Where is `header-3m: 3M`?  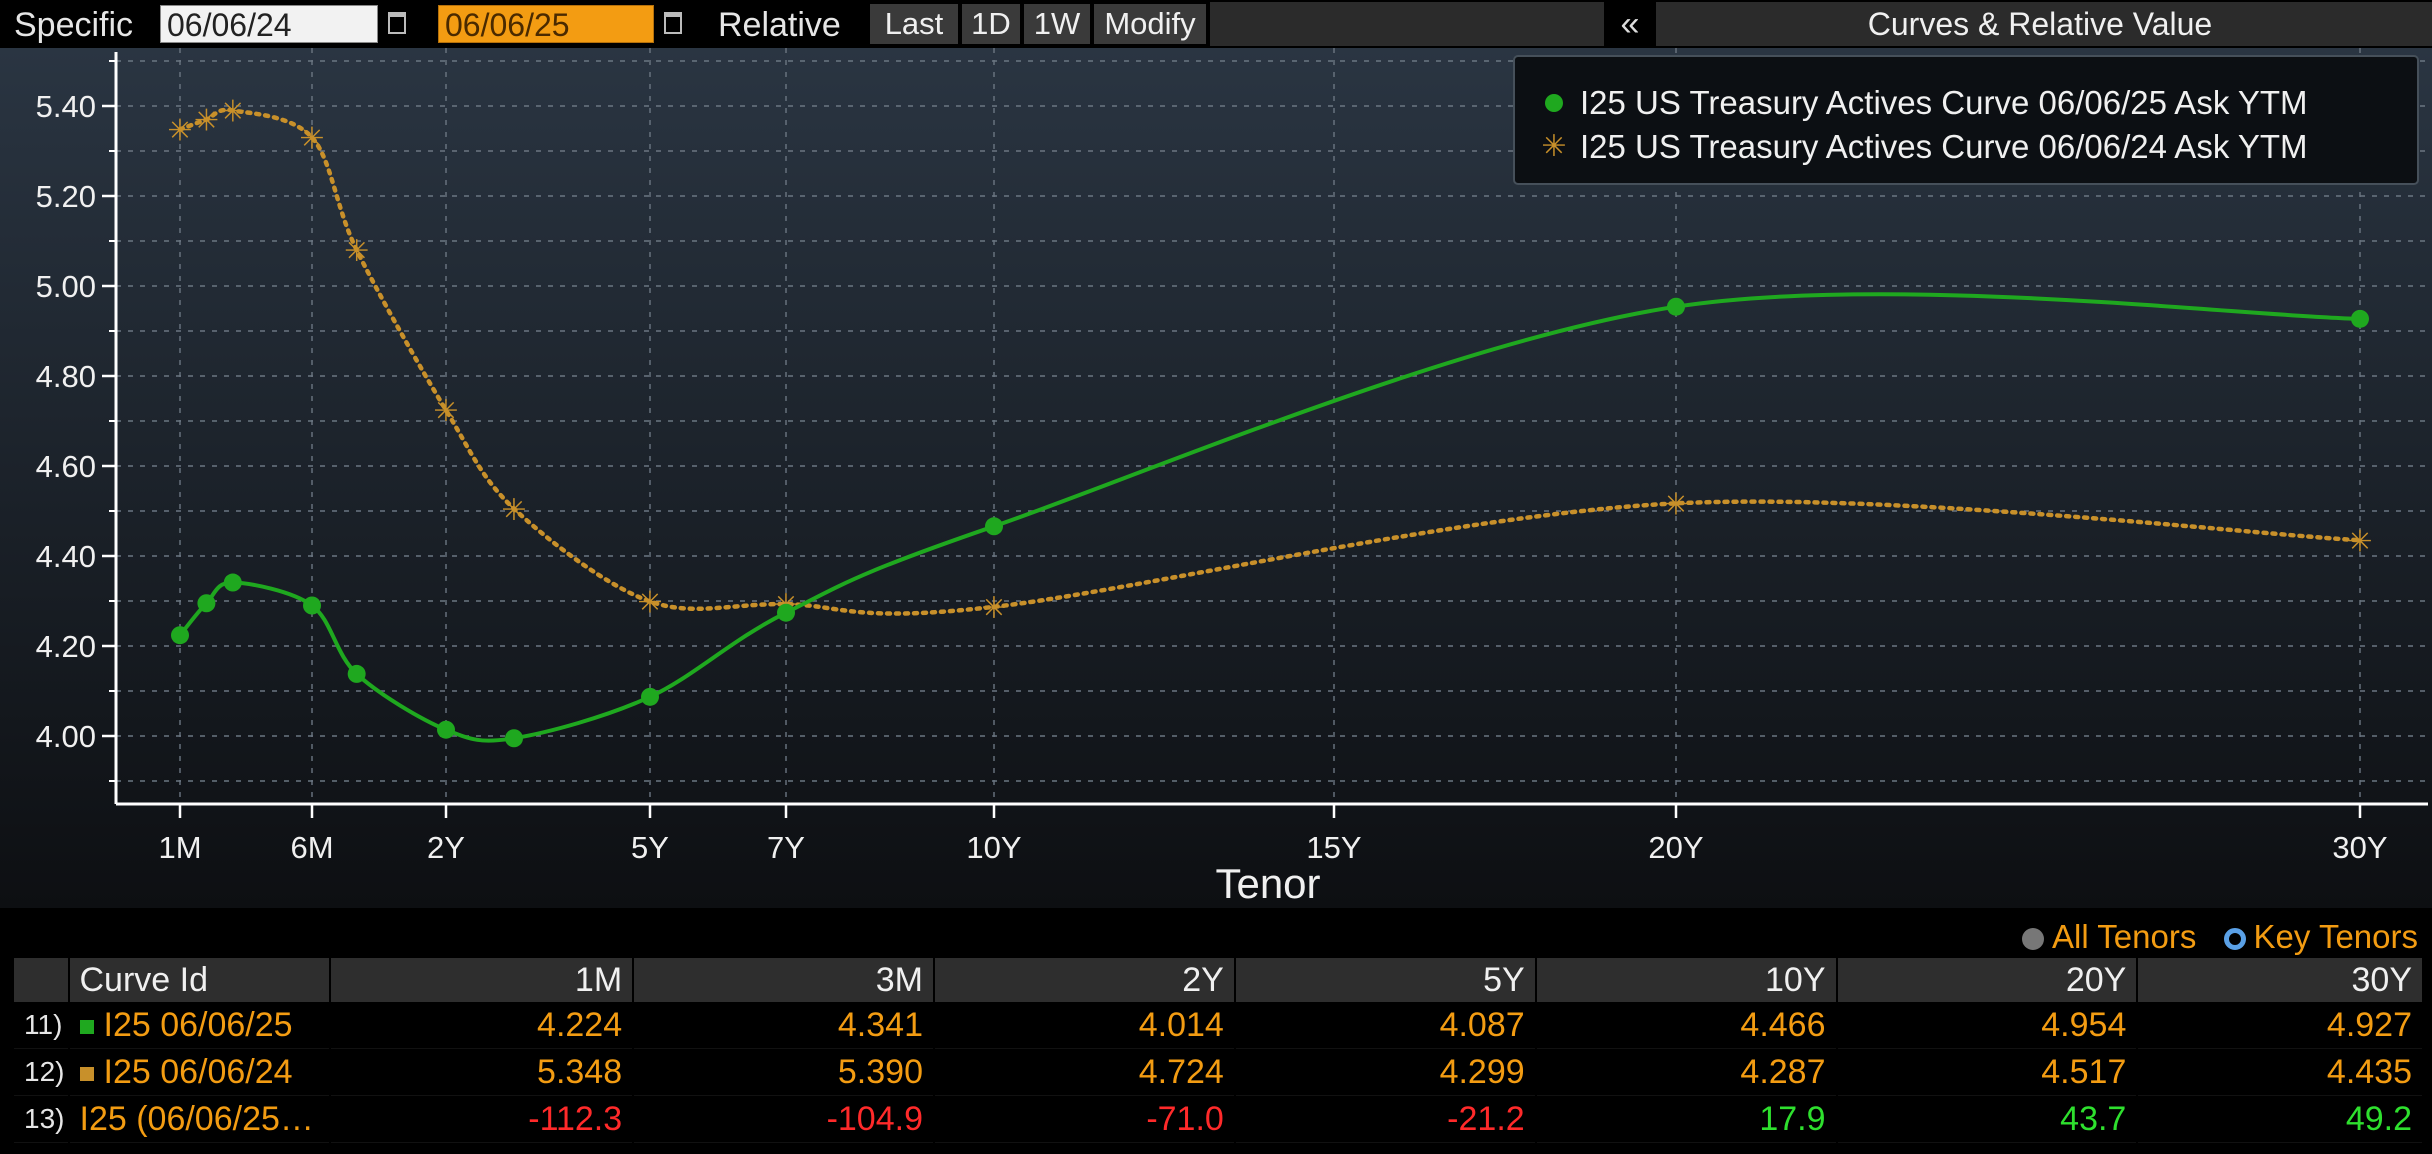
header-3m: 3M is located at coordinates (784, 980).